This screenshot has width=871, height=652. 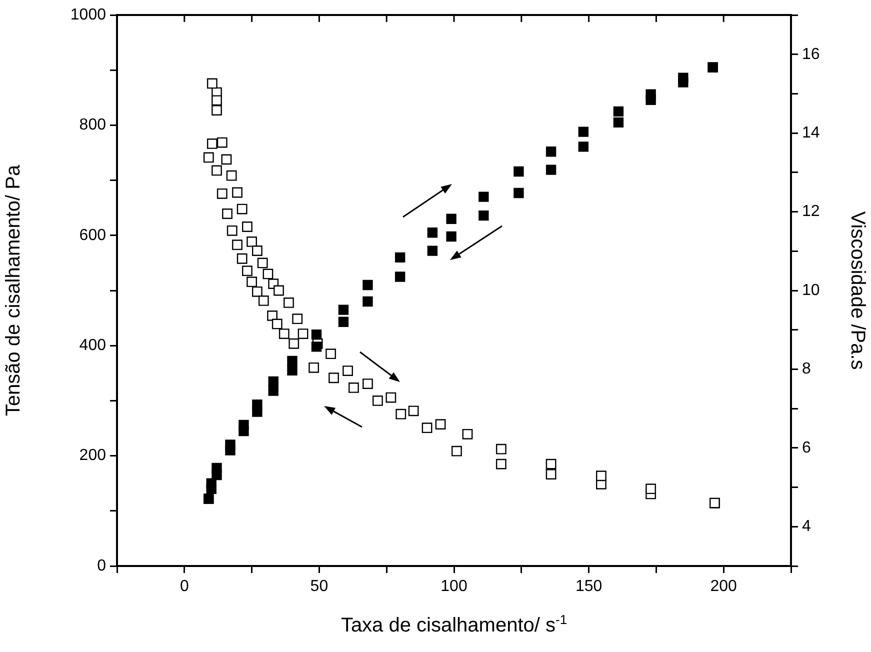 What do you see at coordinates (806, 447) in the screenshot?
I see `y2-tick-label: 6` at bounding box center [806, 447].